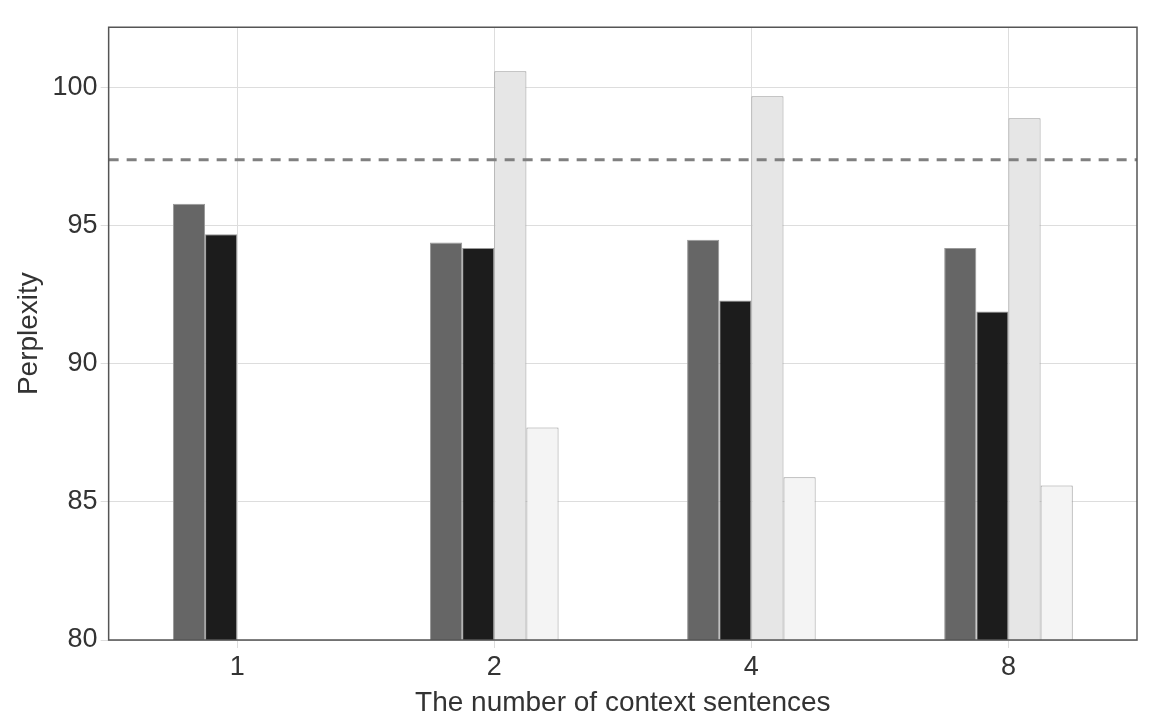 The height and width of the screenshot is (728, 1157). Describe the element at coordinates (82, 500) in the screenshot. I see `y-tick-label: 85` at that location.